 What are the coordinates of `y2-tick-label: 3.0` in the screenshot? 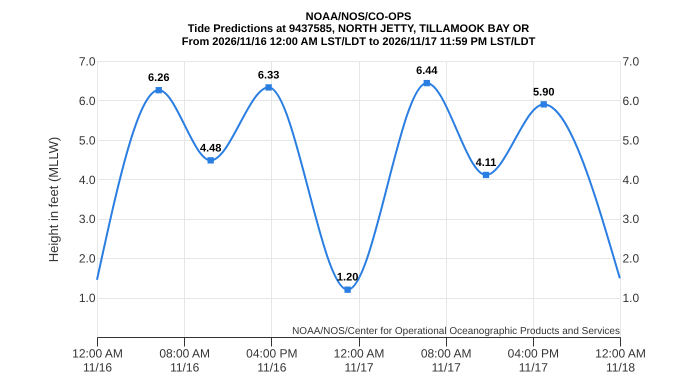 It's located at (631, 219).